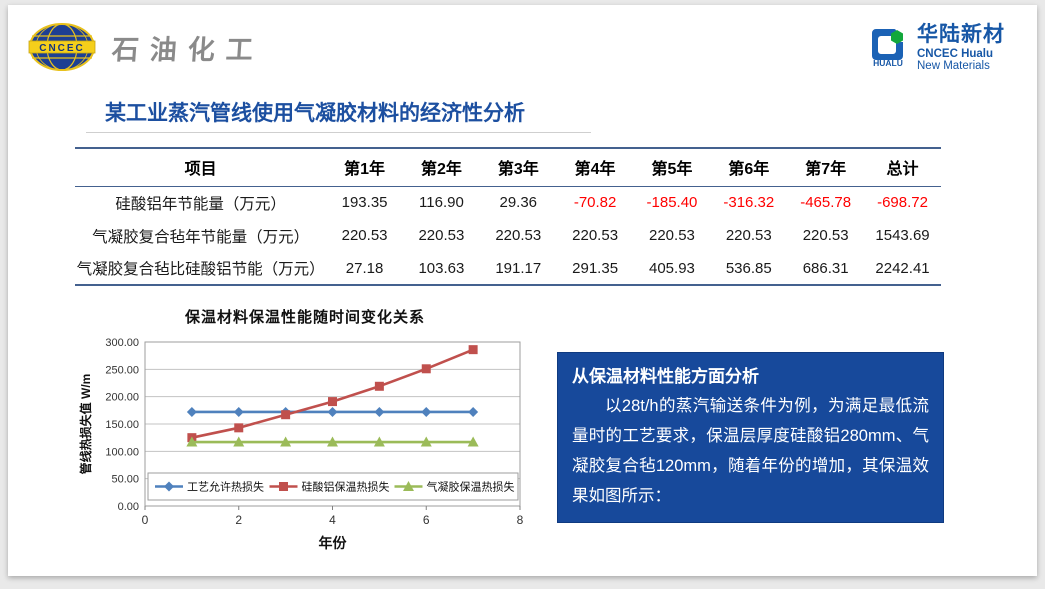  I want to click on chart-title: 保温材料保温性能随时间变化关系, so click(304, 317).